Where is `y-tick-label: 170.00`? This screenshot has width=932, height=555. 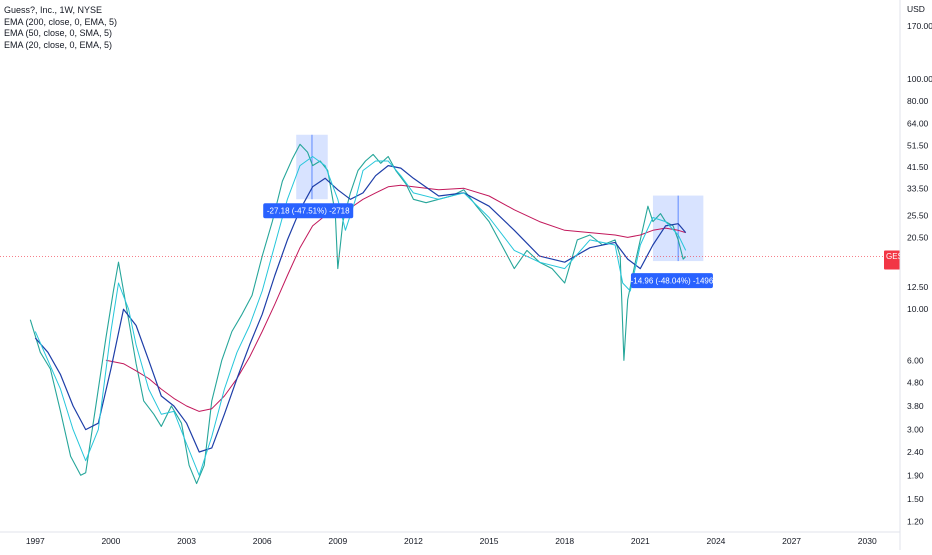
y-tick-label: 170.00 is located at coordinates (919, 26).